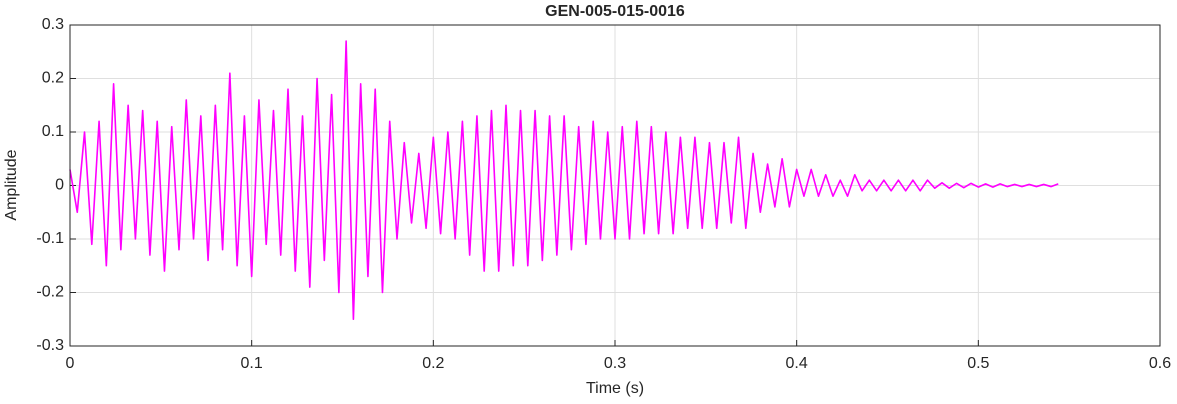  Describe the element at coordinates (50, 292) in the screenshot. I see `y-tick-label: -0.2` at that location.